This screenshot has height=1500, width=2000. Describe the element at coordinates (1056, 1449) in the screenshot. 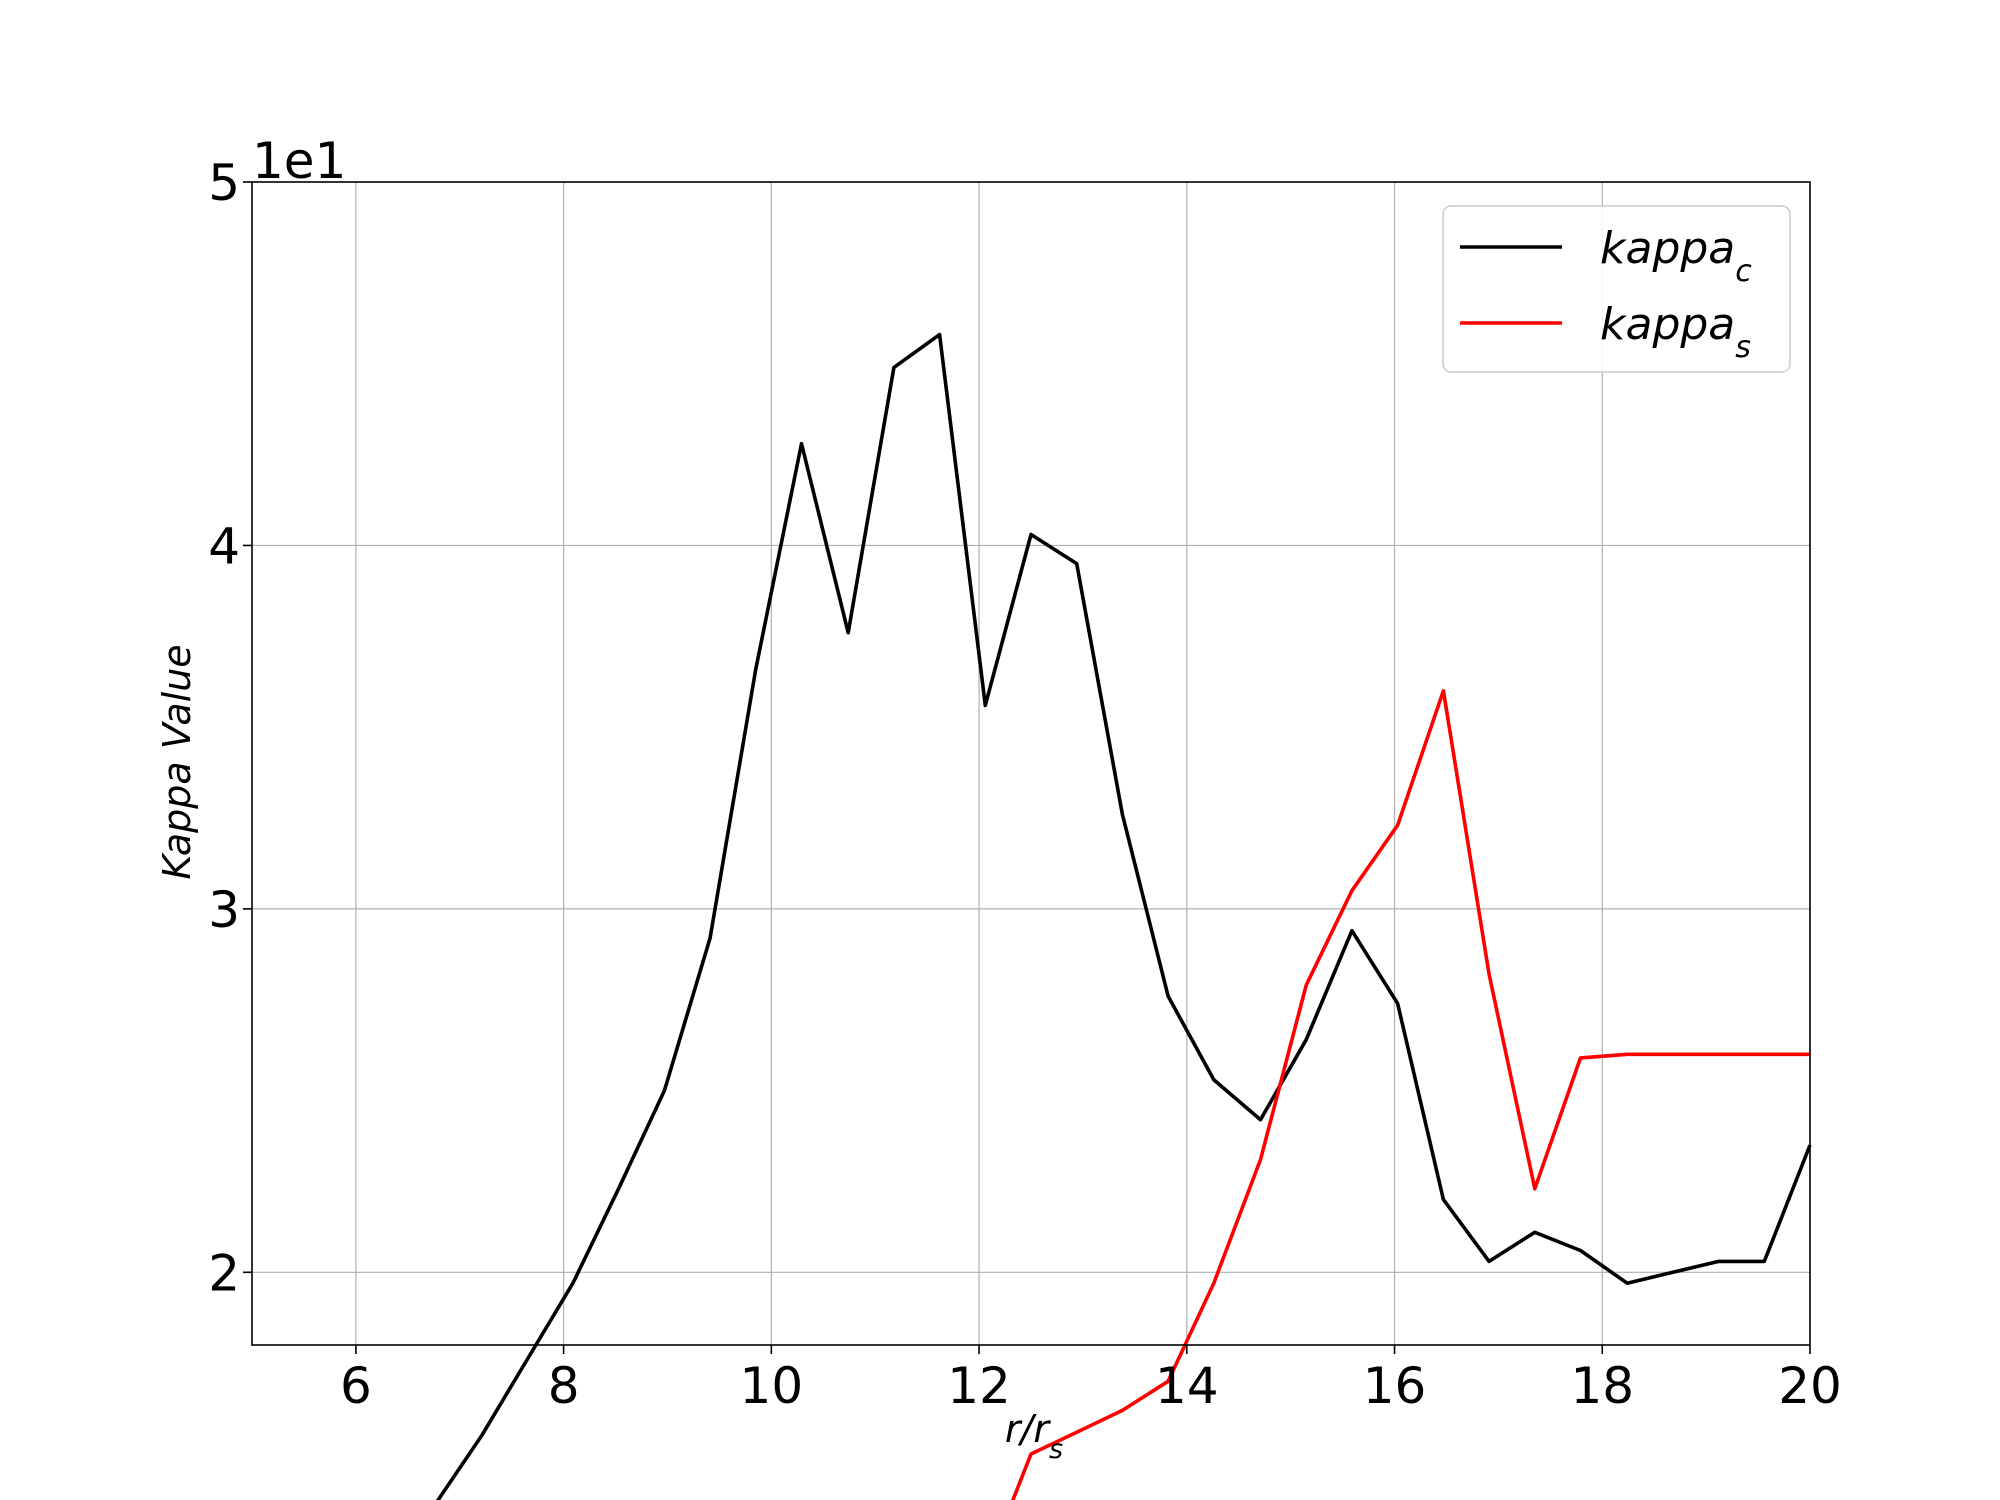

I see `x-axis-label-sub: s` at that location.